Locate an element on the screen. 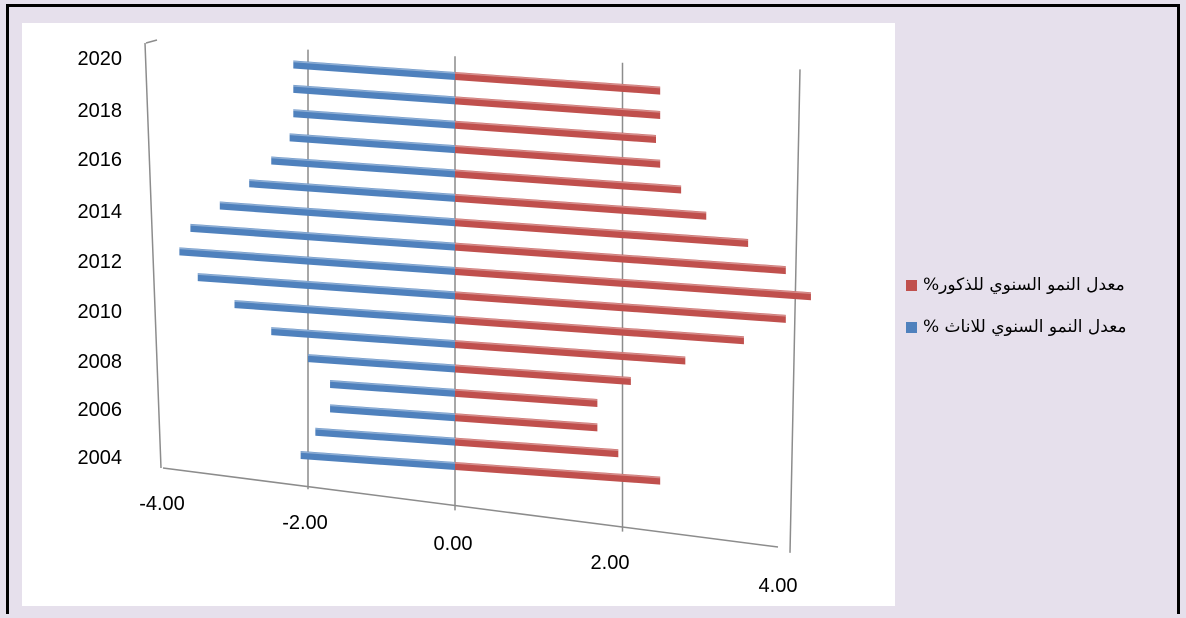 This screenshot has width=1186, height=618. bar-female-2013 is located at coordinates (322, 237).